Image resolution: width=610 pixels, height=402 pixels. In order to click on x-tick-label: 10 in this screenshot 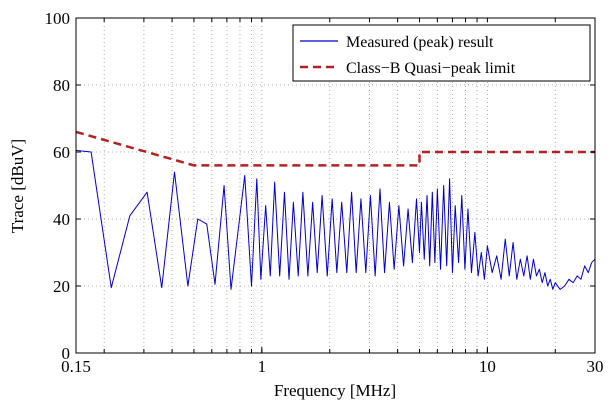, I will do `click(487, 366)`.